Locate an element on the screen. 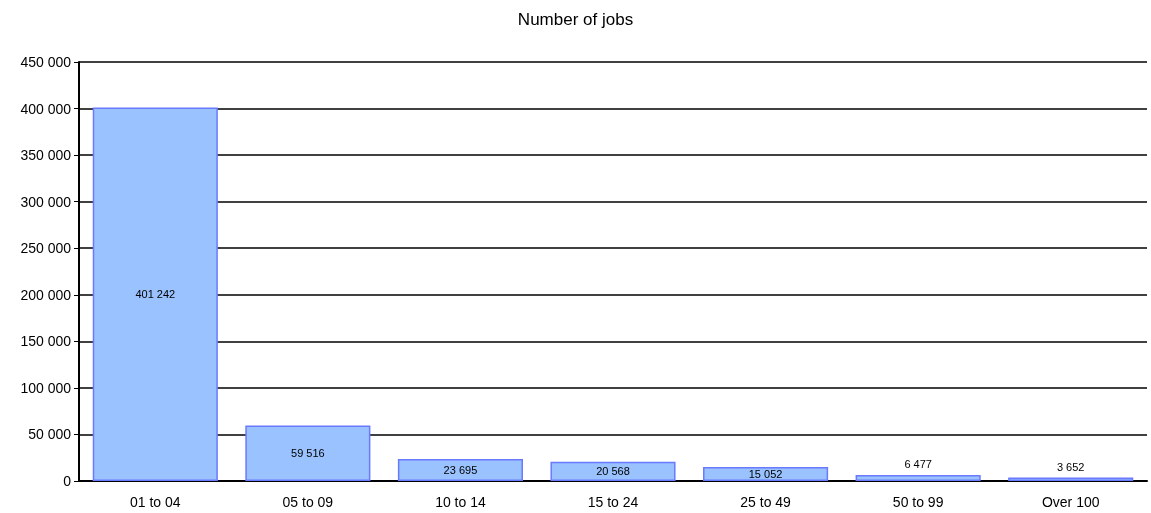 The image size is (1151, 513). data-label: 23 695 is located at coordinates (460, 469).